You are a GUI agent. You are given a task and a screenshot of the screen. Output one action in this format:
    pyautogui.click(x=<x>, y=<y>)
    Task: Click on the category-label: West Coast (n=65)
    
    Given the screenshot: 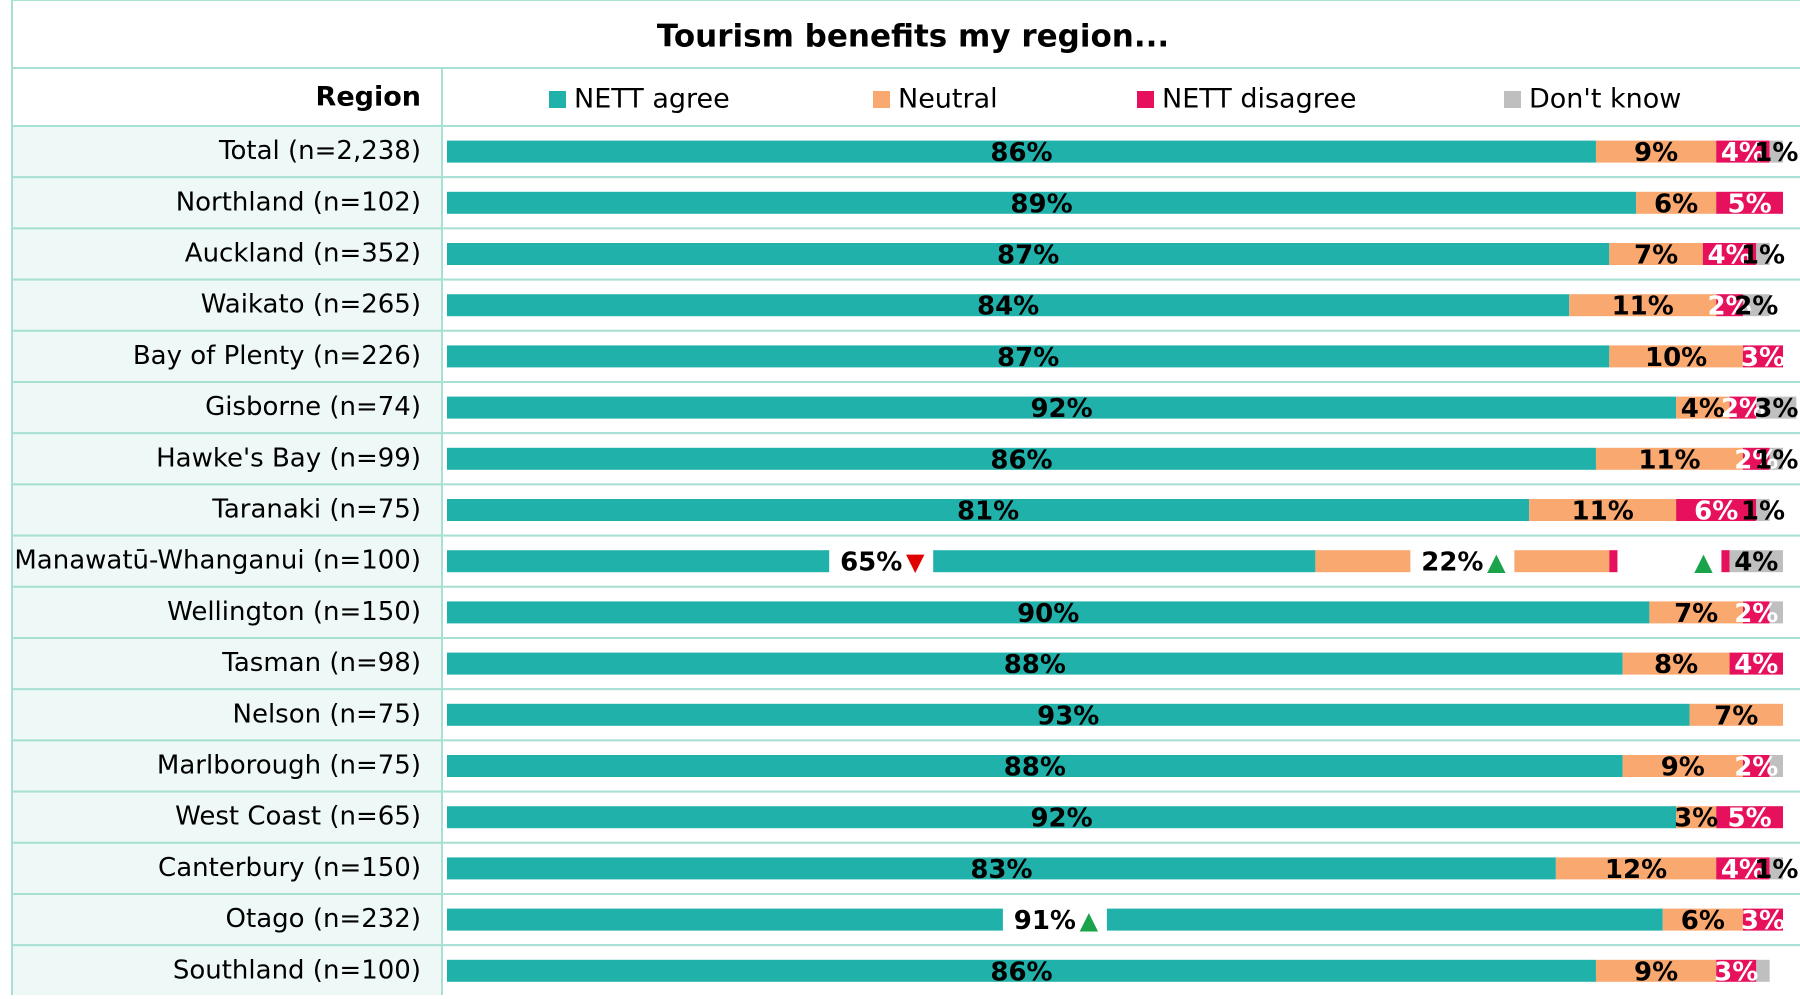 What is the action you would take?
    pyautogui.click(x=298, y=817)
    